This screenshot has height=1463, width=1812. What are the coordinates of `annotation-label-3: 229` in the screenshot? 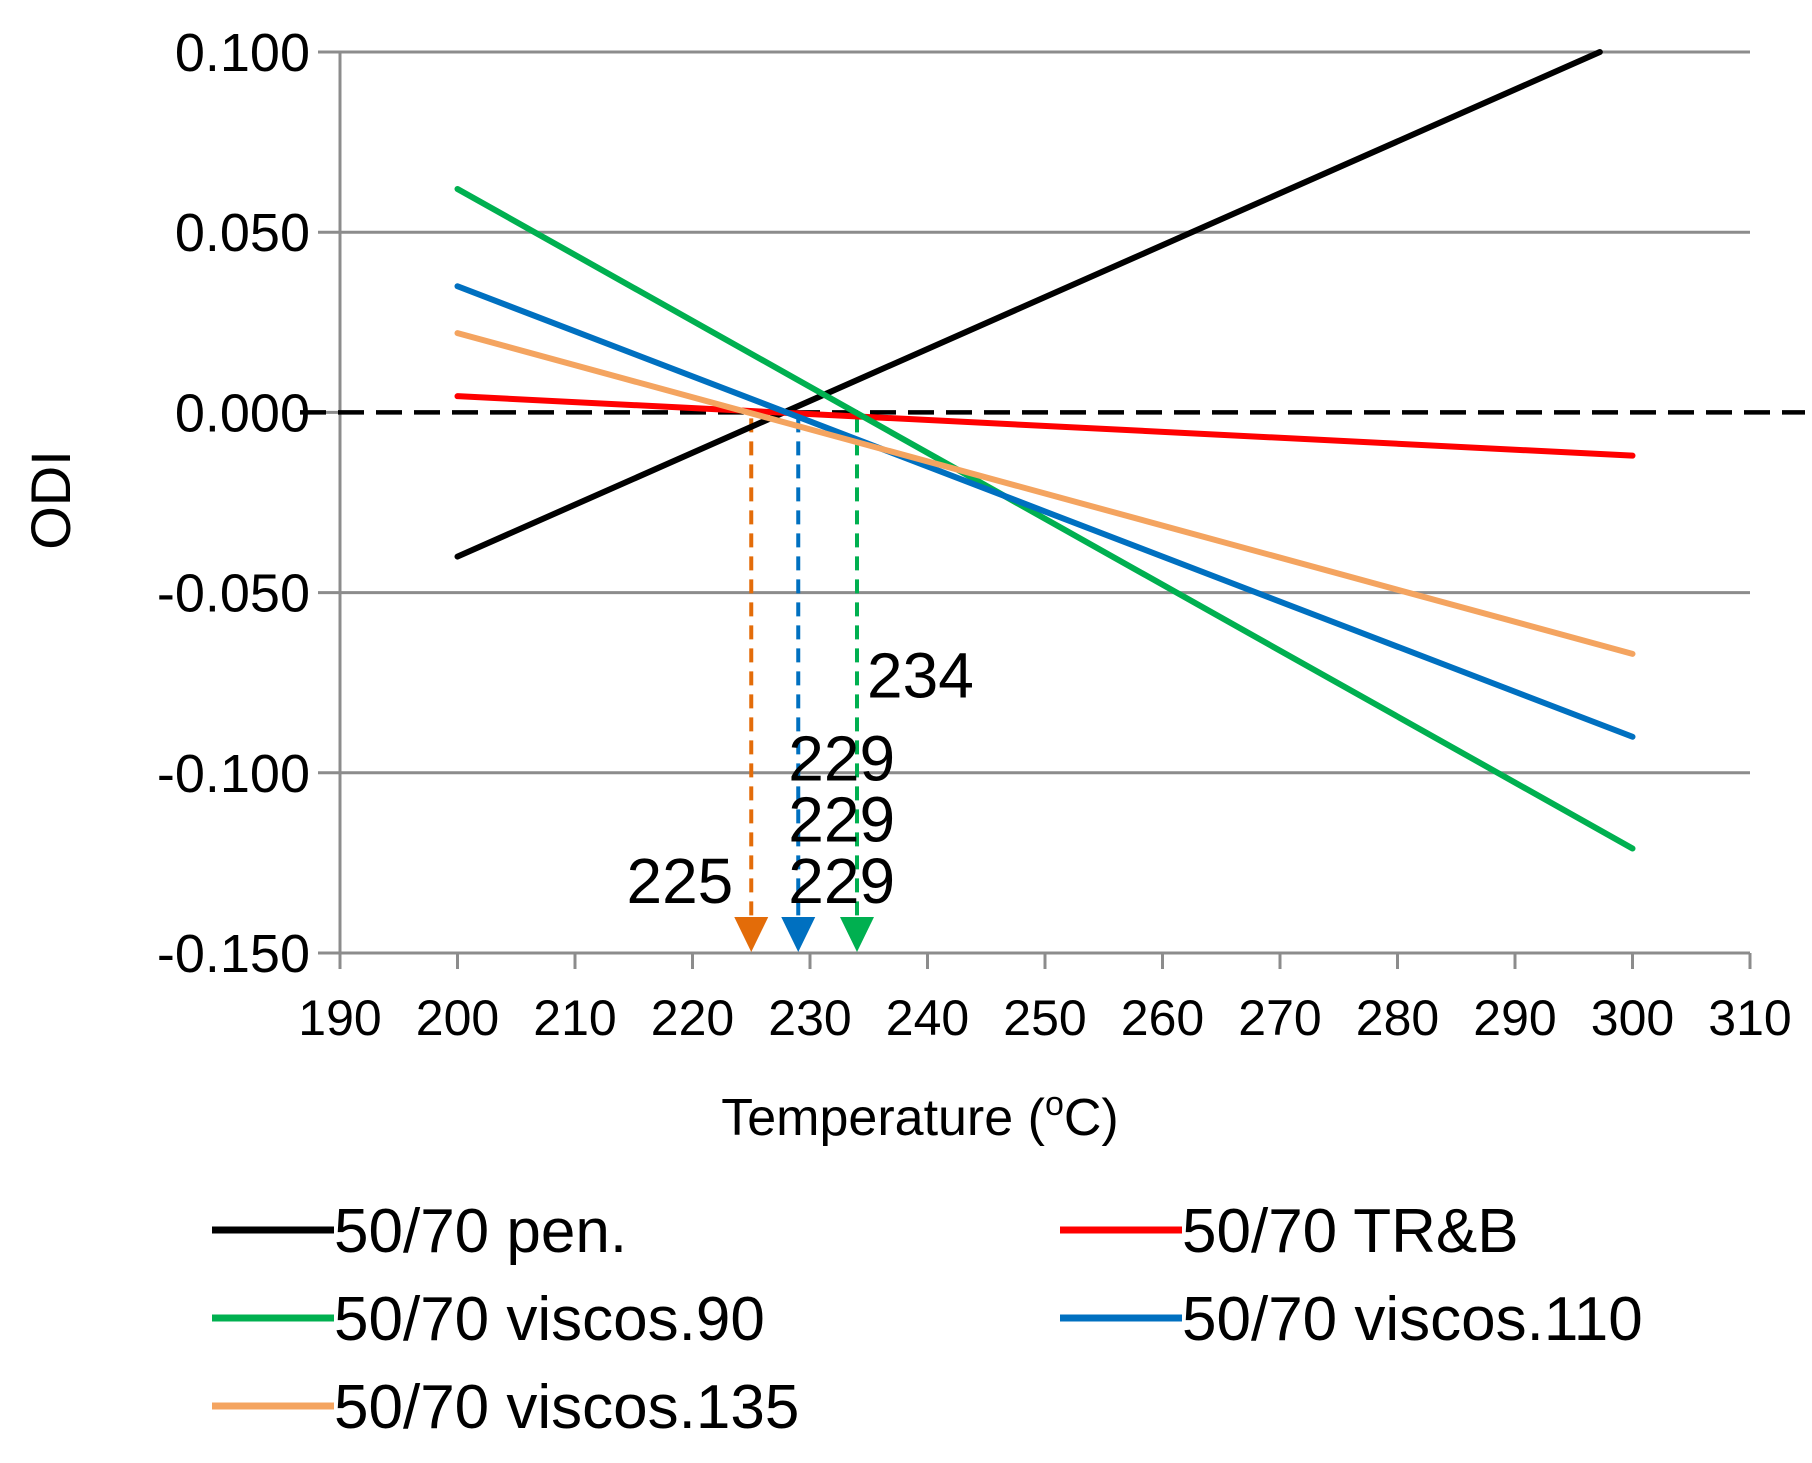 It's located at (841, 881).